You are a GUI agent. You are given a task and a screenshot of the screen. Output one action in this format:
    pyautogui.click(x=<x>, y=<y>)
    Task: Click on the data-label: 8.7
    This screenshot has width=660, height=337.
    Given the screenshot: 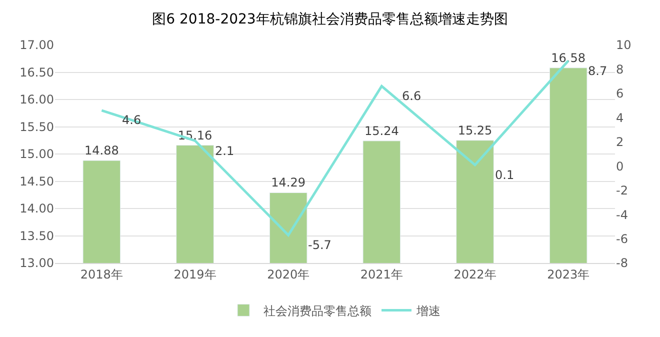 What is the action you would take?
    pyautogui.click(x=598, y=71)
    